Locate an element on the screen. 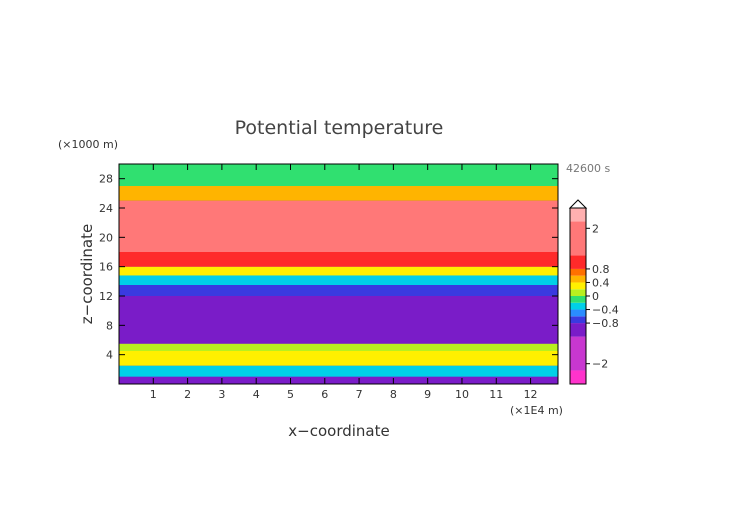 The image size is (752, 532). colorbar-label: 2 is located at coordinates (595, 228).